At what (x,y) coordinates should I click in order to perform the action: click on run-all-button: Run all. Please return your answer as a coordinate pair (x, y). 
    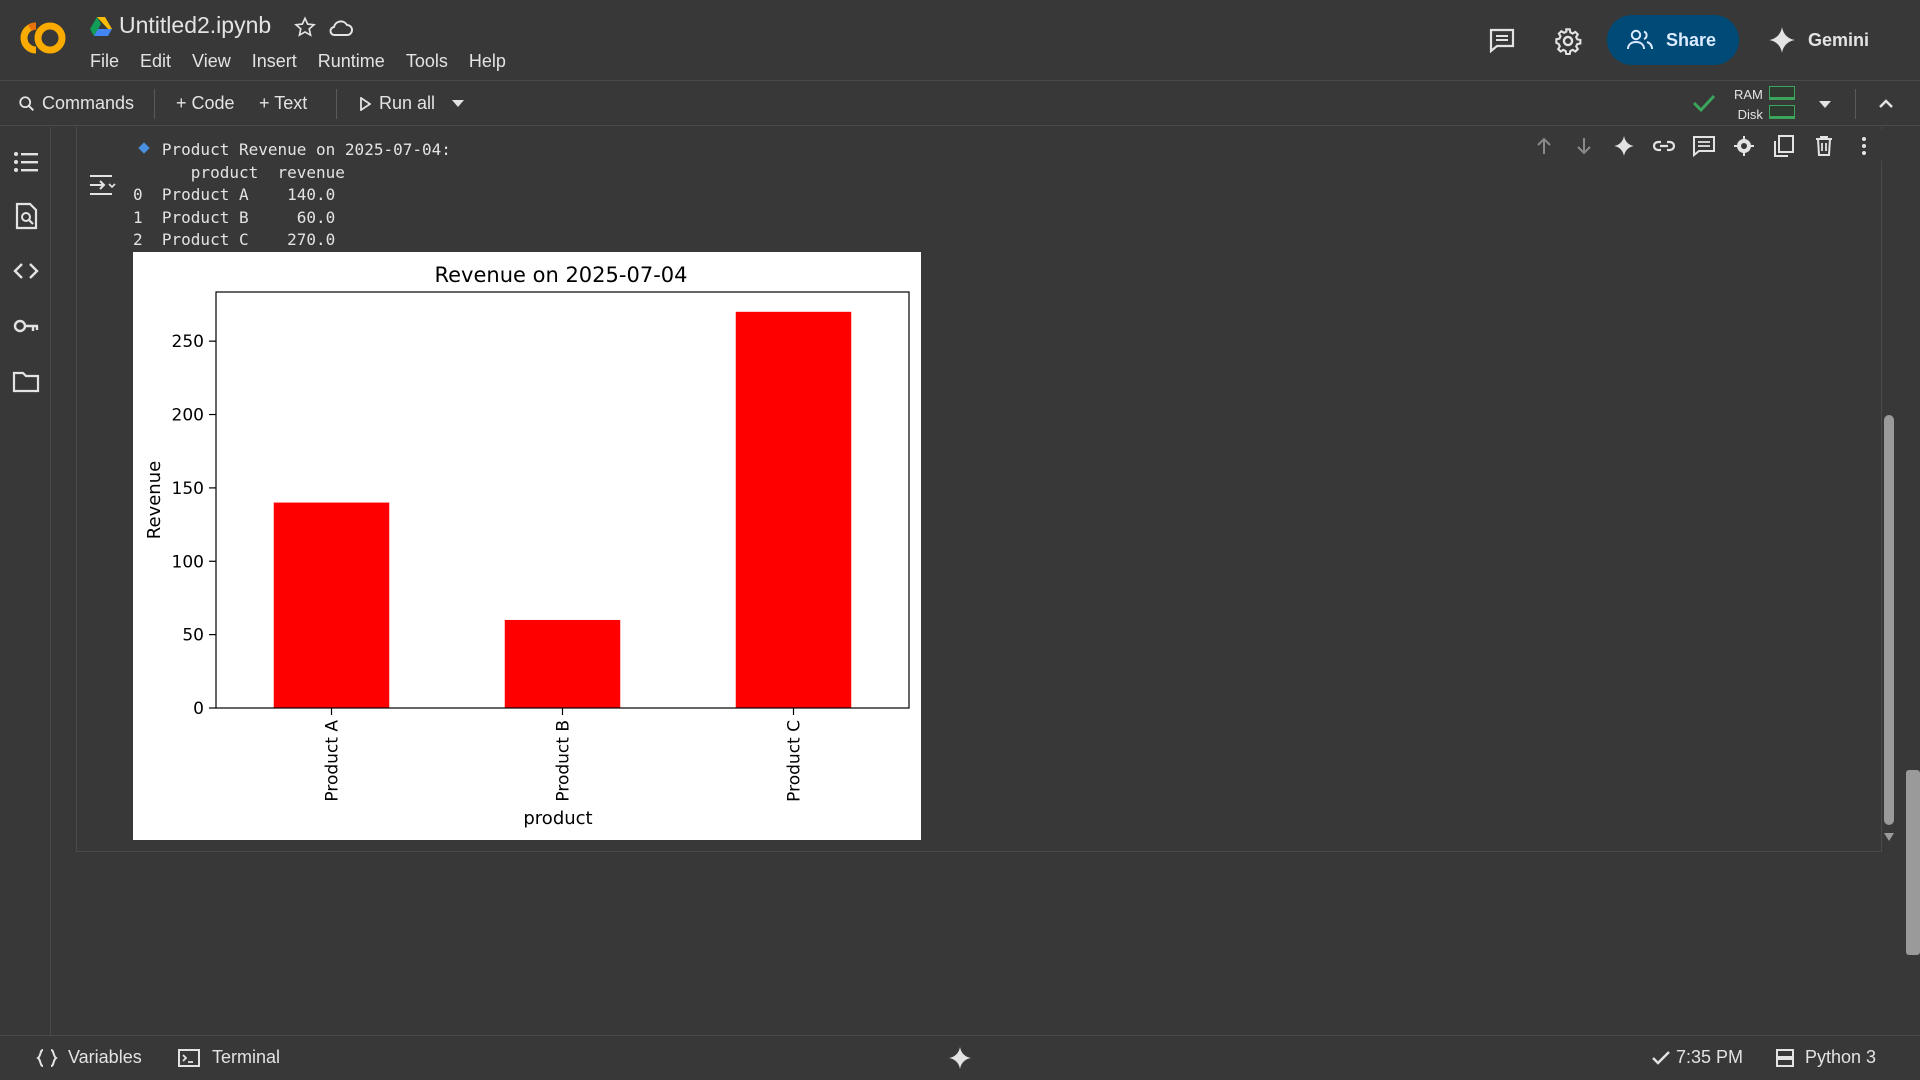
    Looking at the image, I should click on (397, 103).